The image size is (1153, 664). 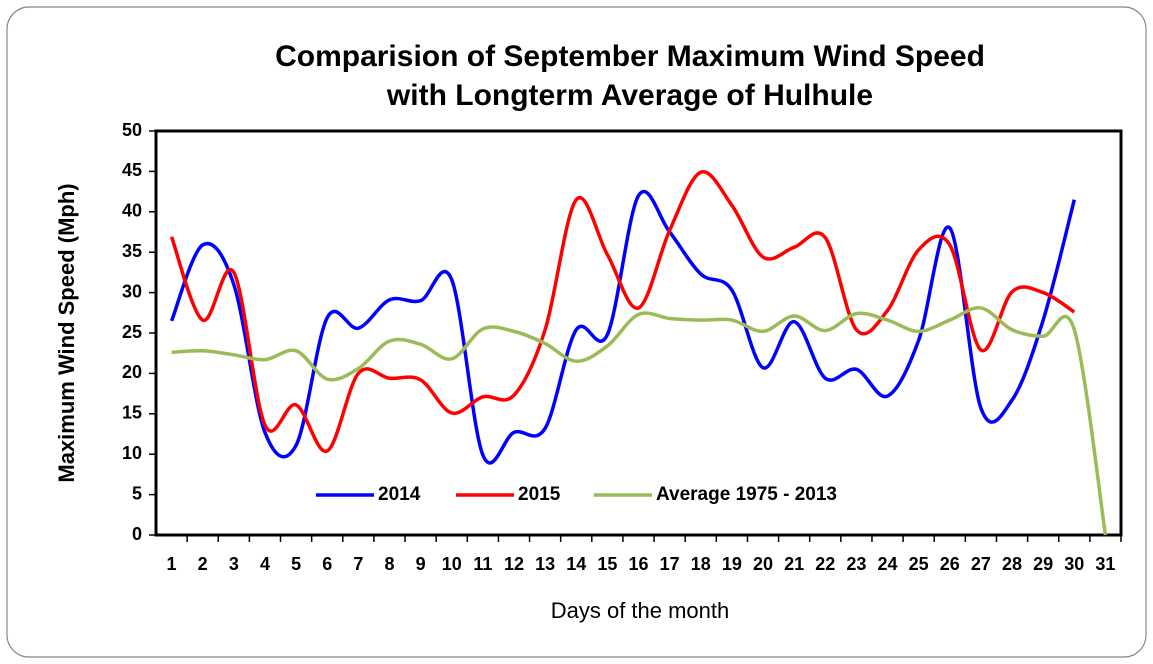 I want to click on x-tick-label: 1, so click(x=172, y=564).